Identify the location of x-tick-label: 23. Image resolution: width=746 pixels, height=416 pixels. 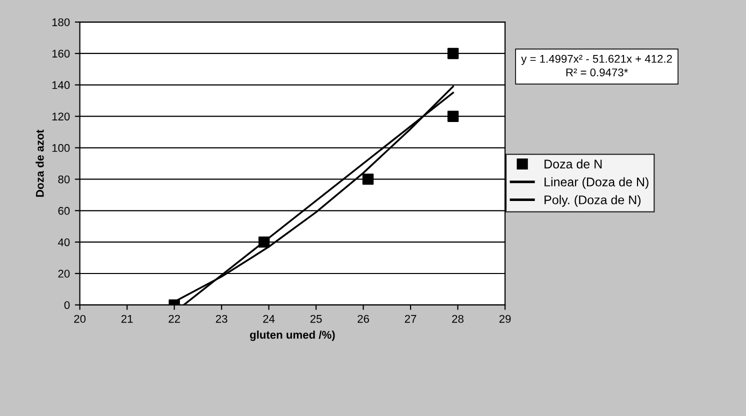
(222, 318).